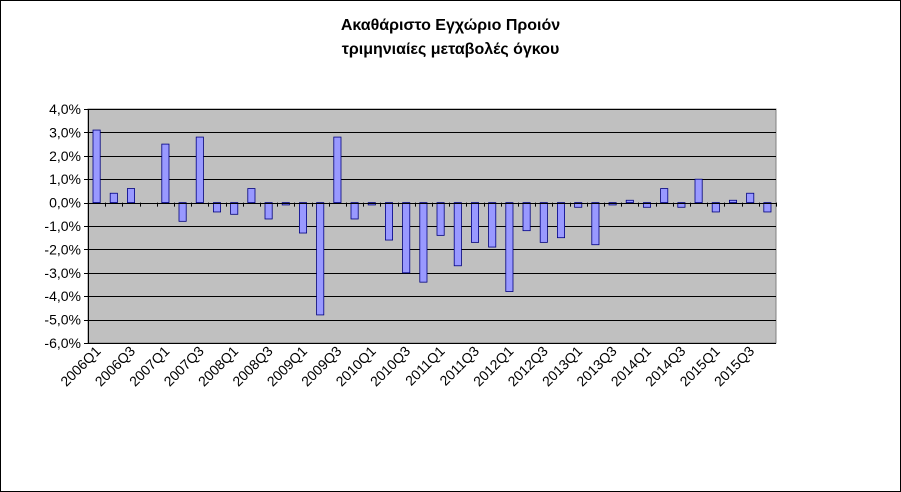  I want to click on bar-2008Q3, so click(268, 211).